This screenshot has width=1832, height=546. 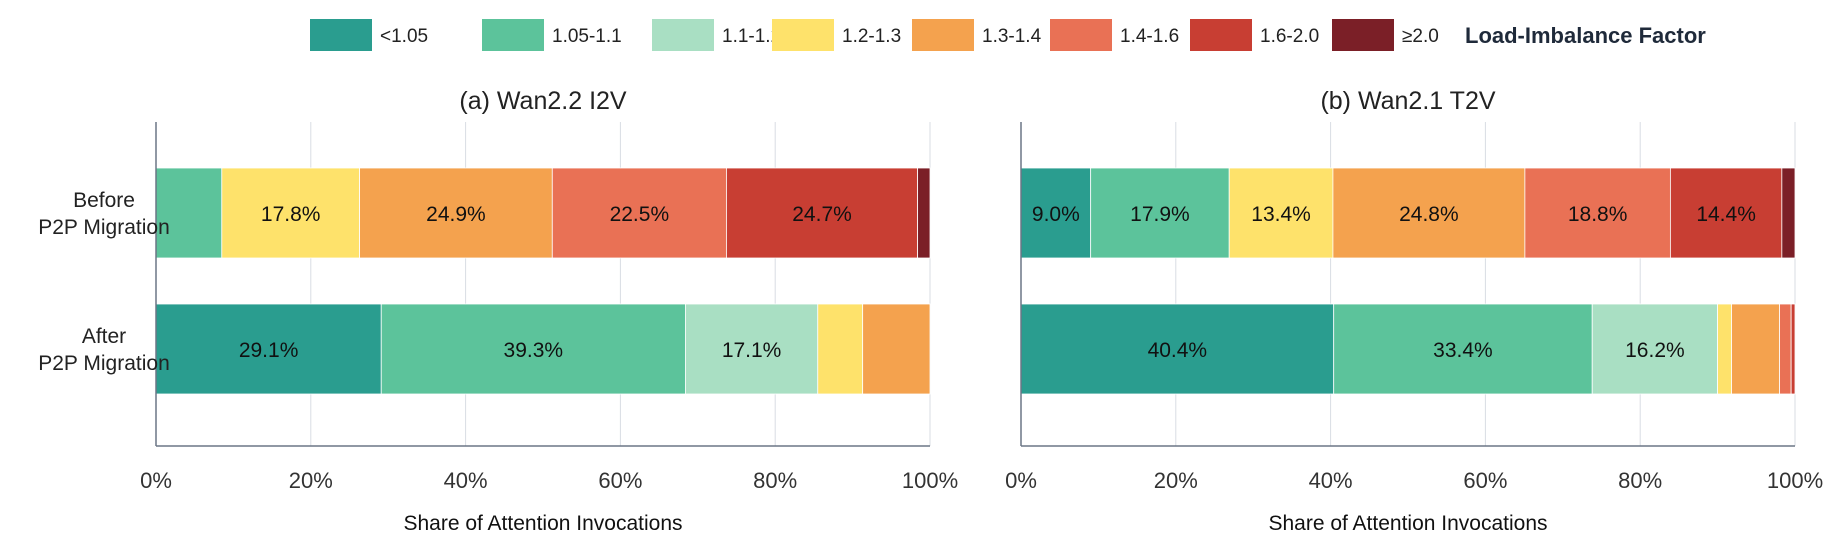 I want to click on legend-item-1-05-1-1: 1.05-1.1, so click(x=552, y=35).